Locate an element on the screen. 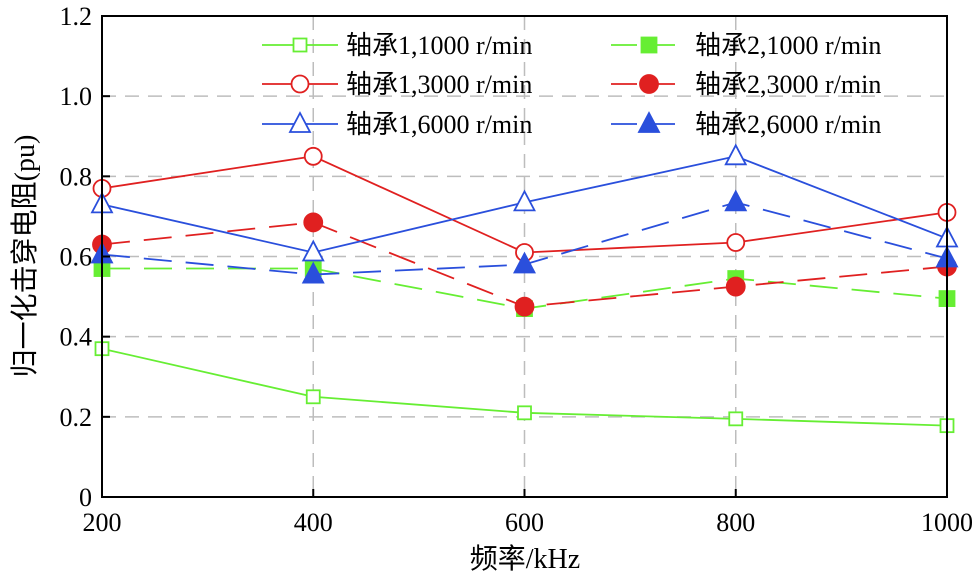 The width and height of the screenshot is (980, 578). x-tick-label: 800 is located at coordinates (735, 522).